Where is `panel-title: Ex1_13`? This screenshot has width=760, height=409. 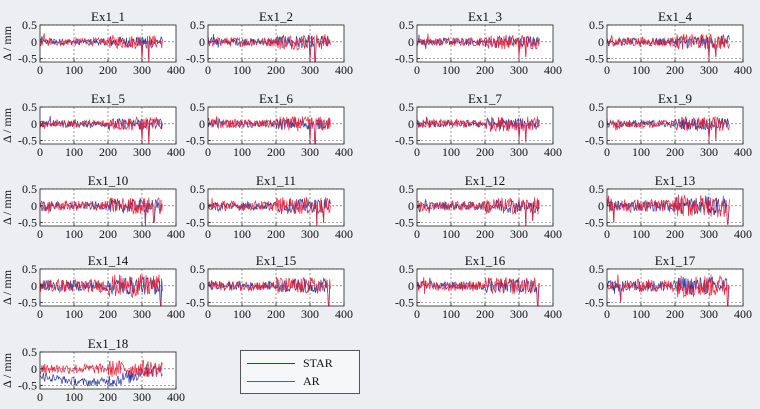 panel-title: Ex1_13 is located at coordinates (675, 180).